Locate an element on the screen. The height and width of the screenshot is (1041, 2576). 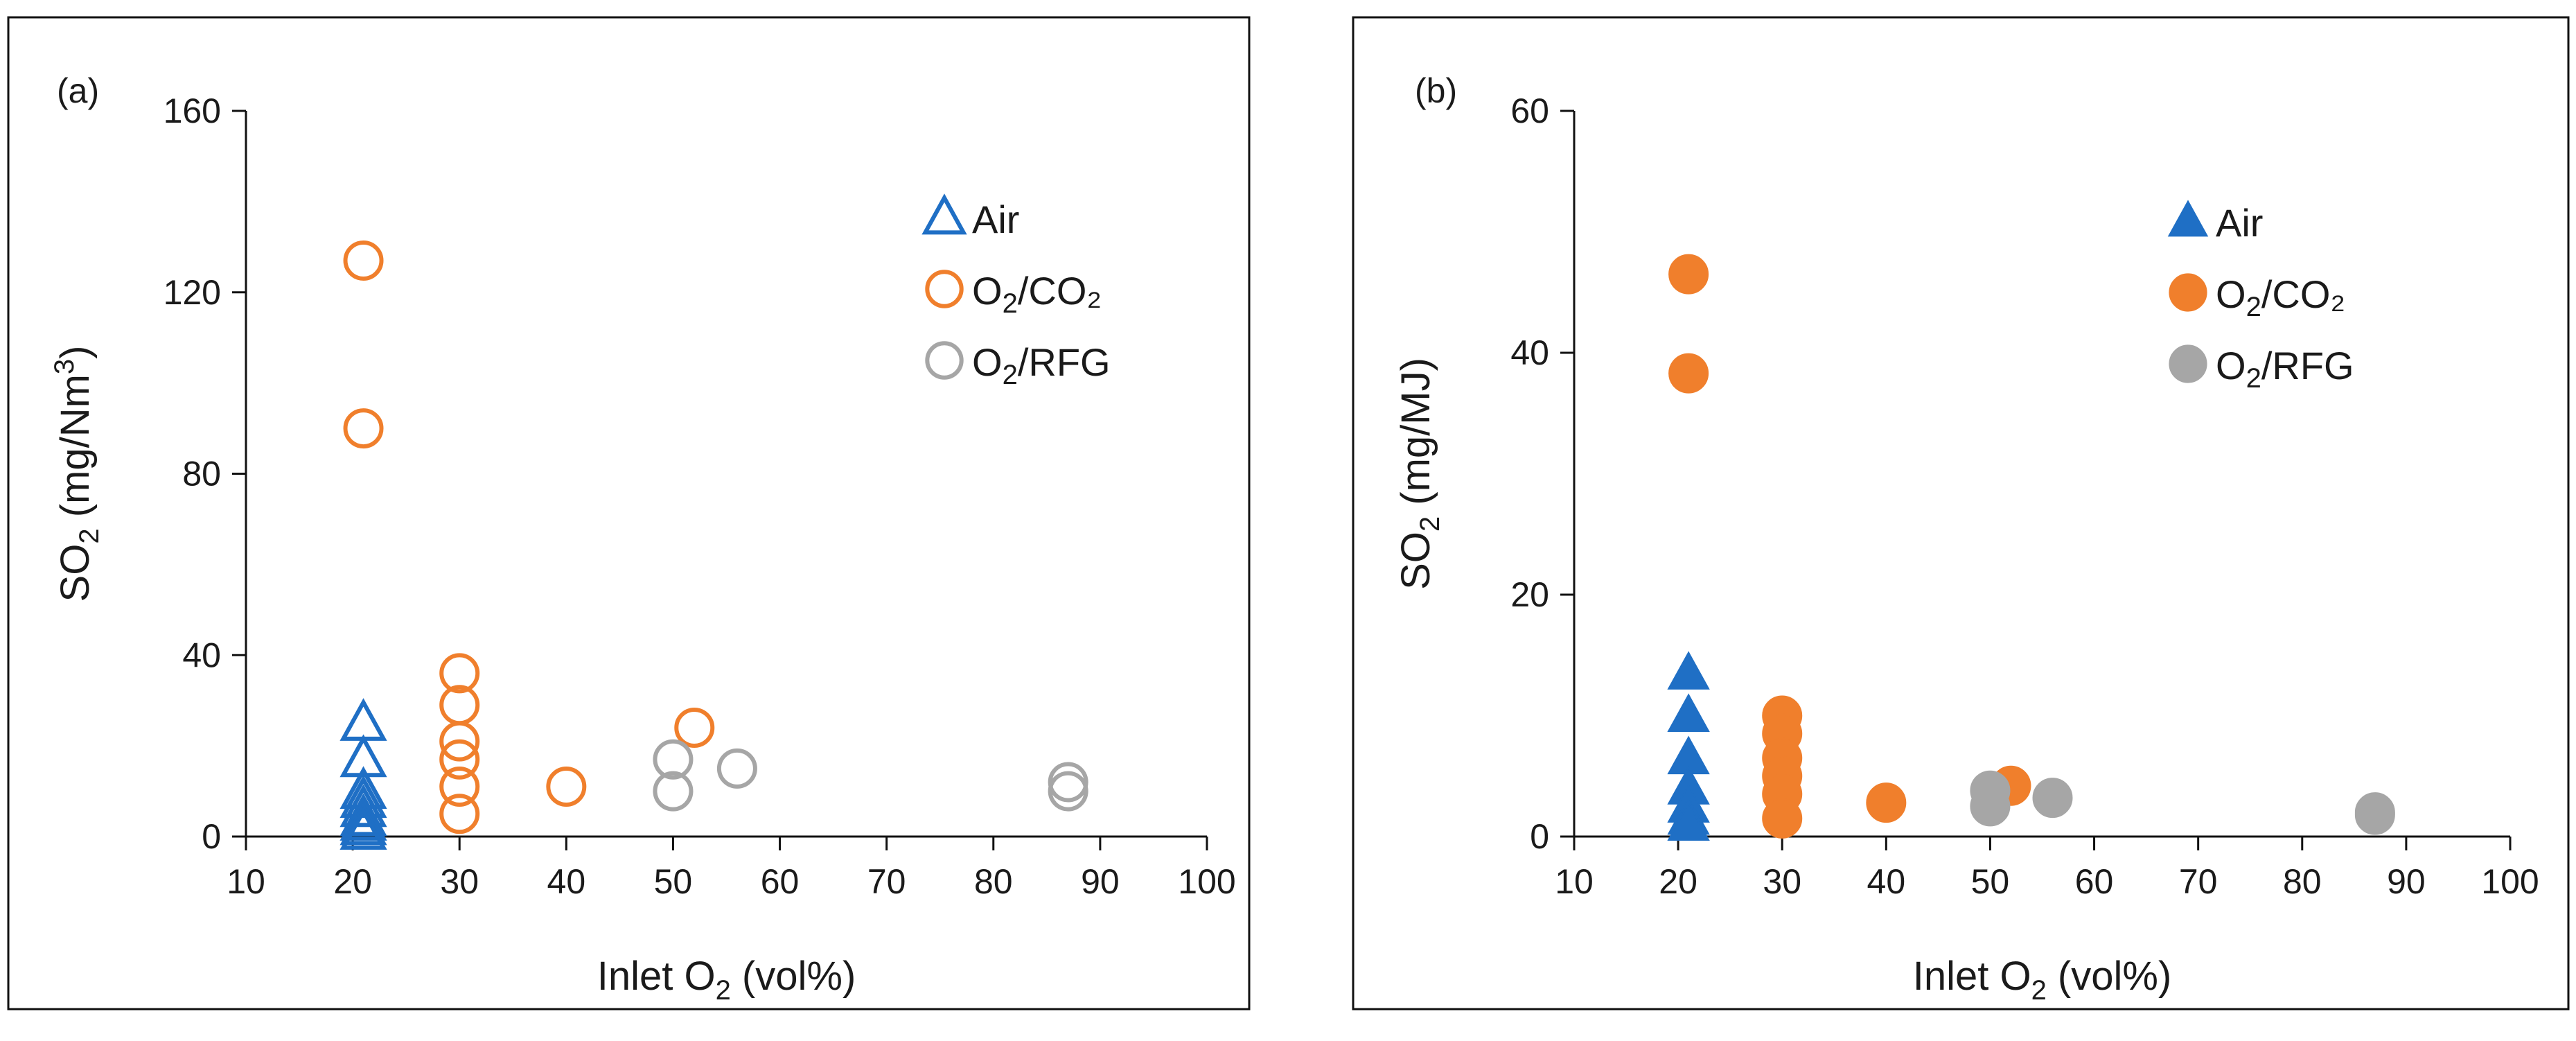
y-axis-label-mid: (mg/Nm is located at coordinates (75, 451).